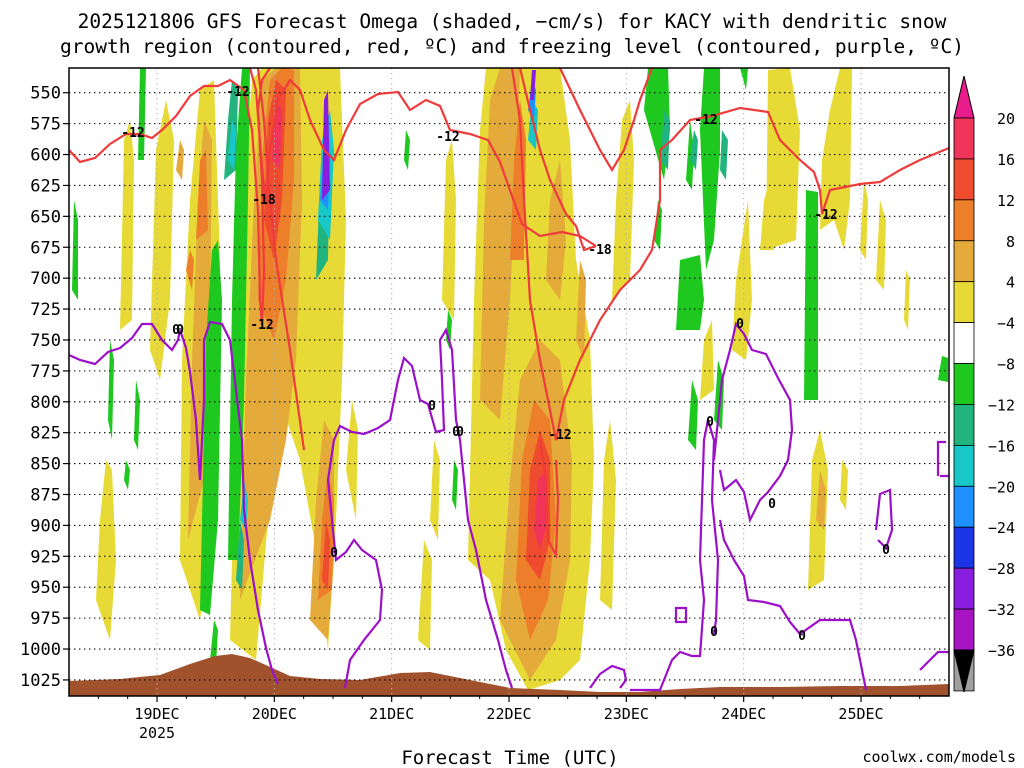  I want to click on x-tick-label: 24DEC, so click(743, 714).